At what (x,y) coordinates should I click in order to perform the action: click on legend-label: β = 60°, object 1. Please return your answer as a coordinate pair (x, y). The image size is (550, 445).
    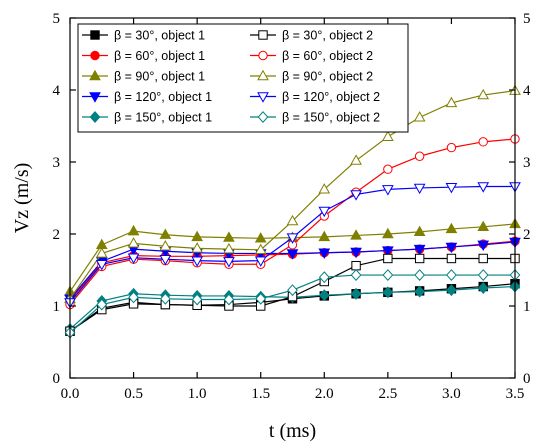
    Looking at the image, I should click on (159, 56).